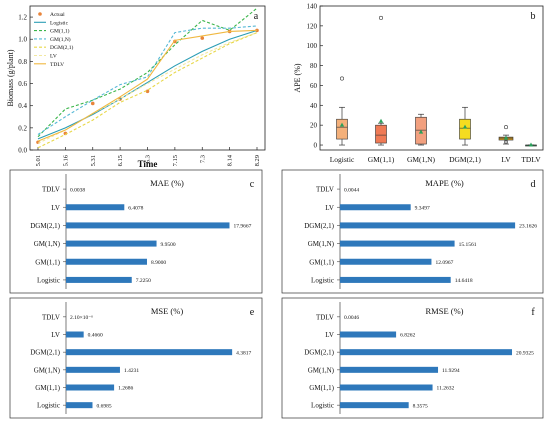 This screenshot has height=422, width=550. Describe the element at coordinates (22, 18) in the screenshot. I see `y-tick-label: 1.2` at that location.